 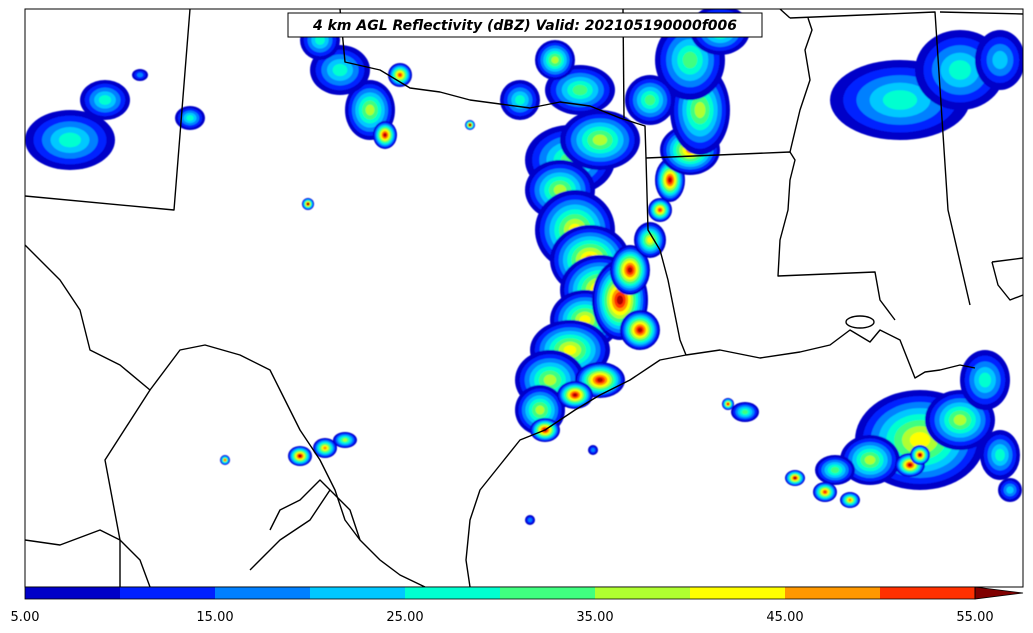 I want to click on colorbar-outline, so click(x=500, y=593).